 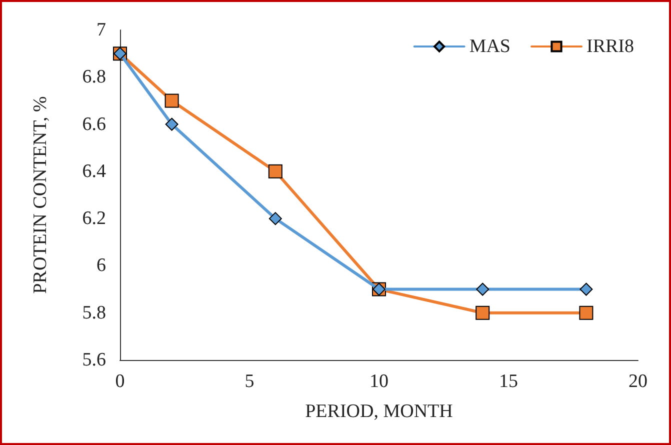 I want to click on y-axis-title: PROTEIN CONTENT, %, so click(x=40, y=195).